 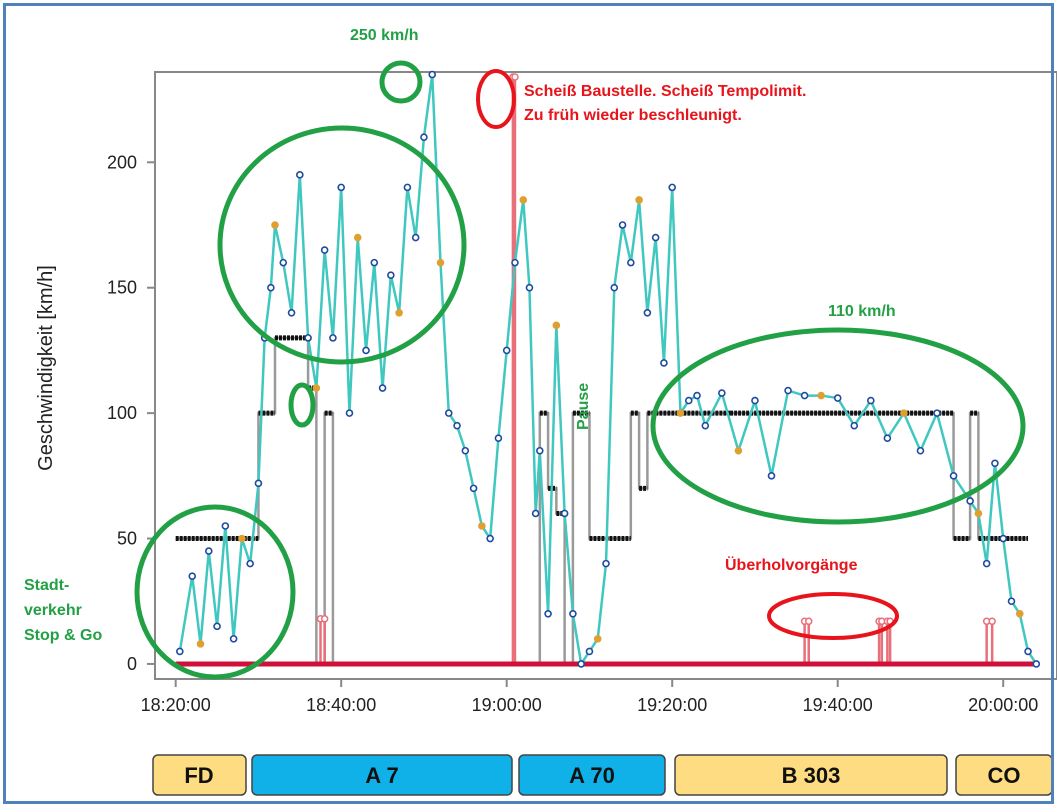 I want to click on annotation-baustelle-2: Zu früh wieder beschleunigt., so click(x=633, y=115).